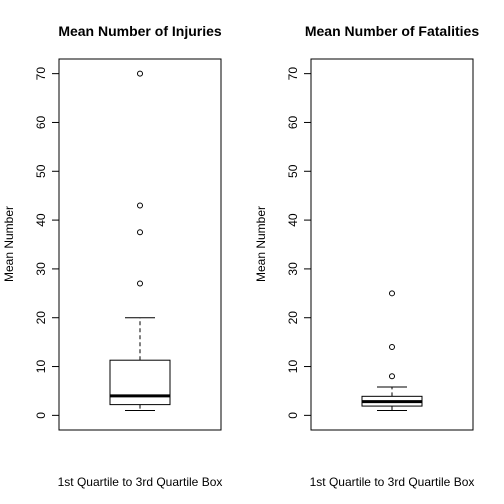  I want to click on injuries-y-axis-label: Mean Number, so click(9, 244).